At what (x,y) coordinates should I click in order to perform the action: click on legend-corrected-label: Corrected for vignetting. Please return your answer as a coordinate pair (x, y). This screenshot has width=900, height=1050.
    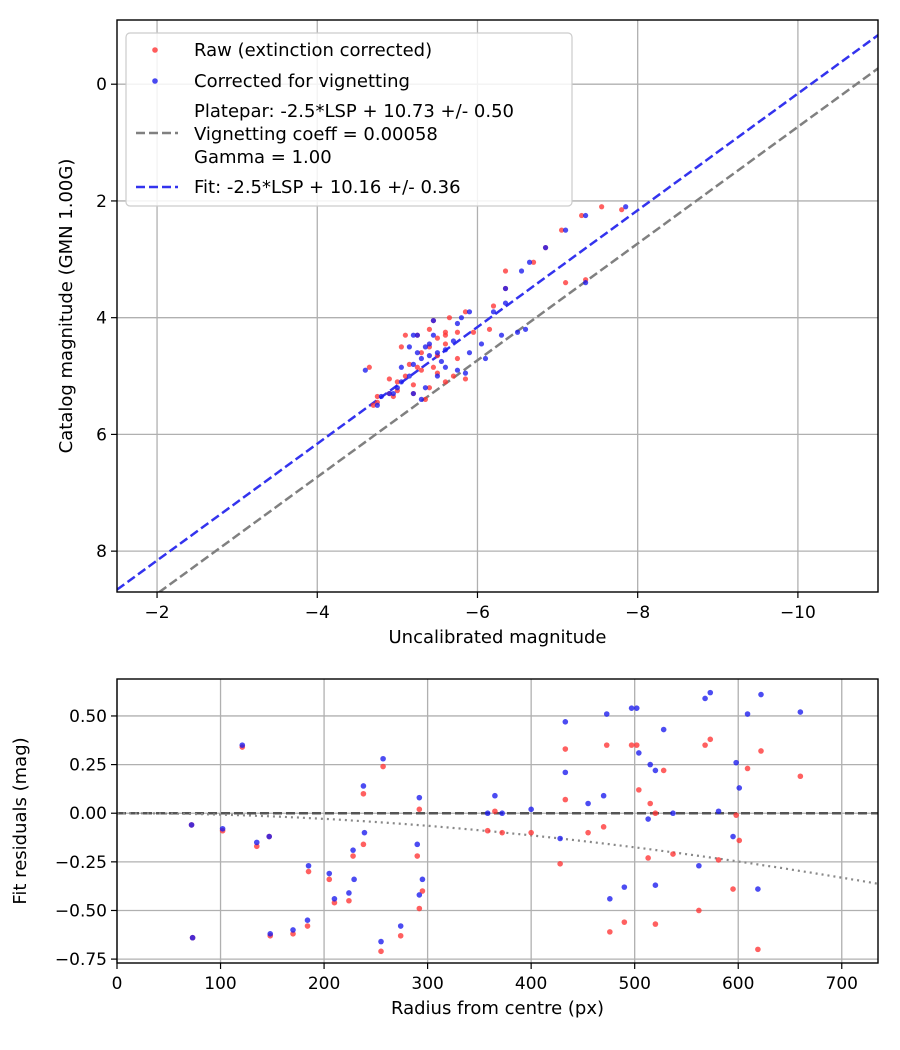
    Looking at the image, I should click on (302, 81).